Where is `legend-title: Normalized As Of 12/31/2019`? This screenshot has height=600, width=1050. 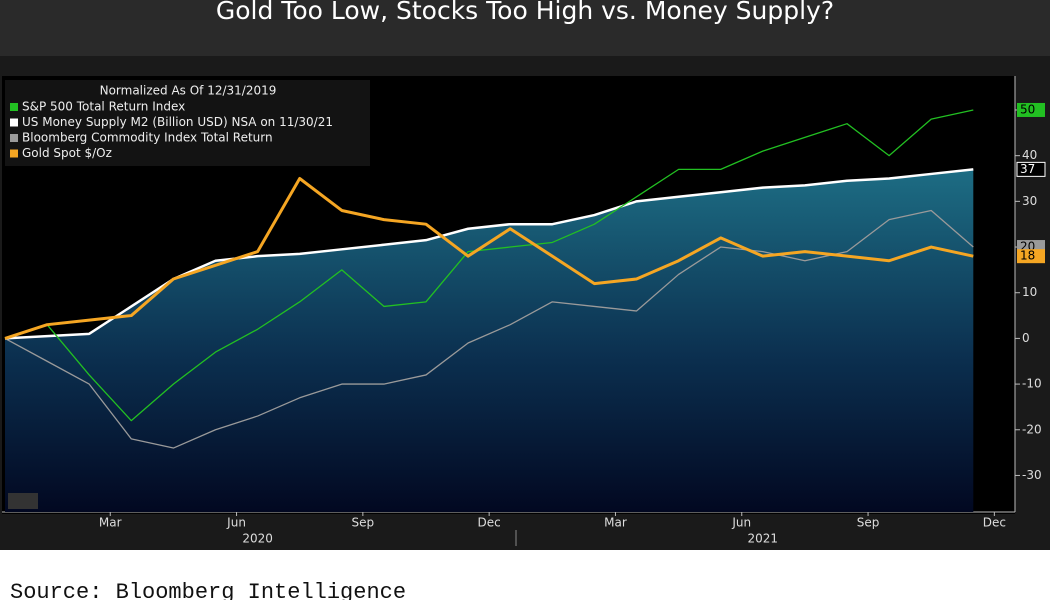 legend-title: Normalized As Of 12/31/2019 is located at coordinates (188, 91).